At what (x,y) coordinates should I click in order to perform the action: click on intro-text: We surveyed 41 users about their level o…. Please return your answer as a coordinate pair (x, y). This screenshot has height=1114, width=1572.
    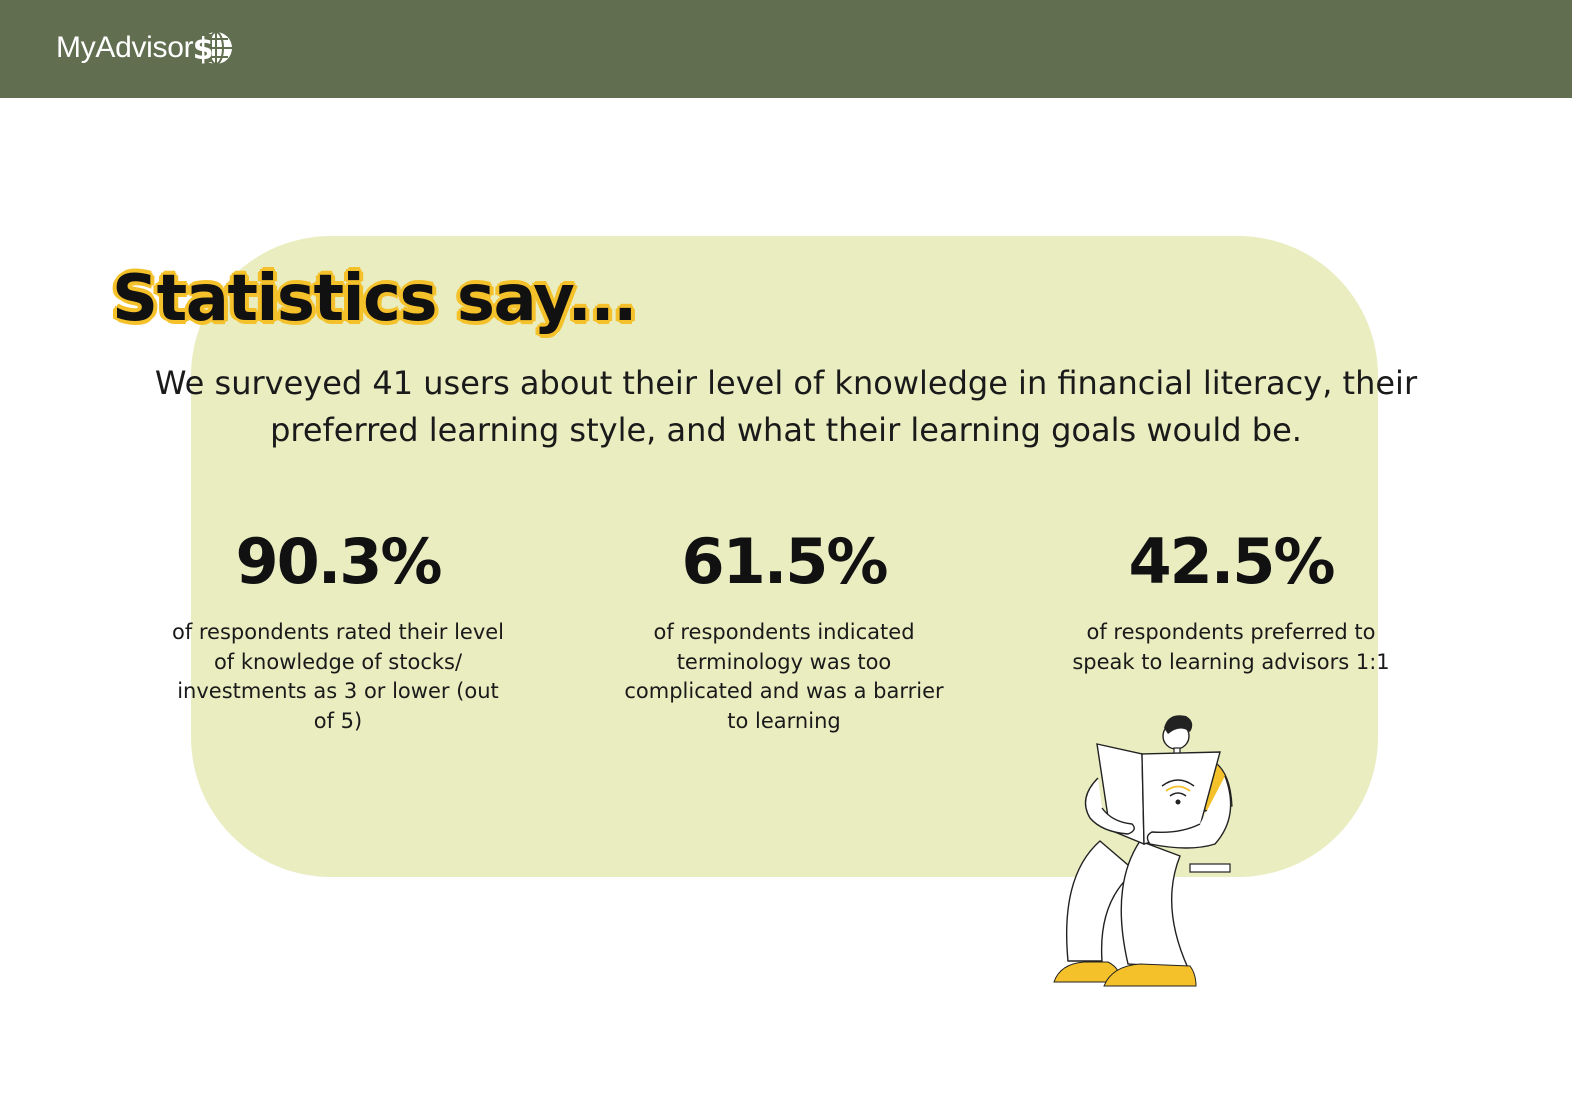
    Looking at the image, I should click on (786, 406).